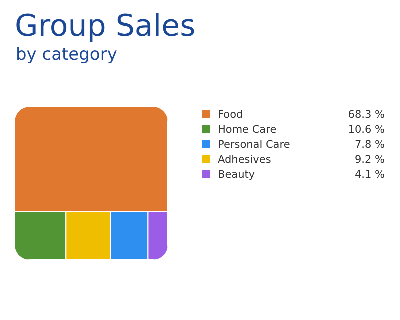 This screenshot has height=320, width=400. What do you see at coordinates (237, 175) in the screenshot?
I see `category-label: Beauty` at bounding box center [237, 175].